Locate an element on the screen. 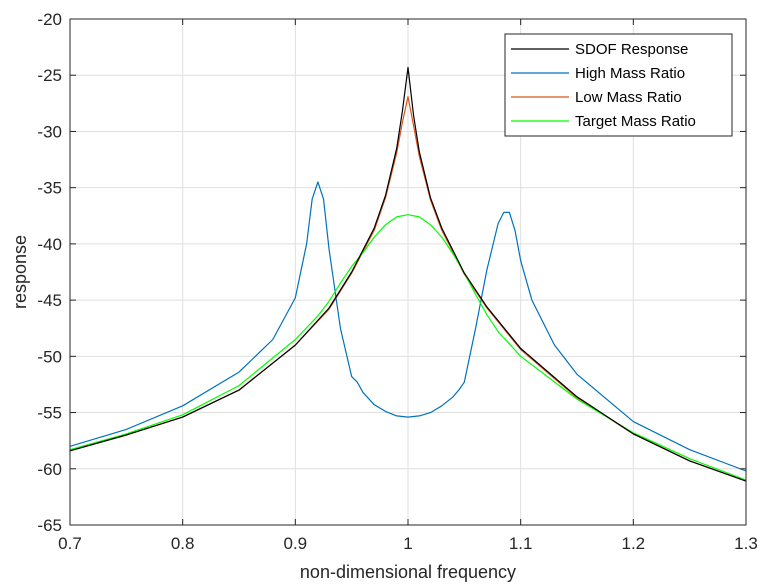 Image resolution: width=763 pixels, height=584 pixels. x-tick-label: 0.9 is located at coordinates (296, 543).